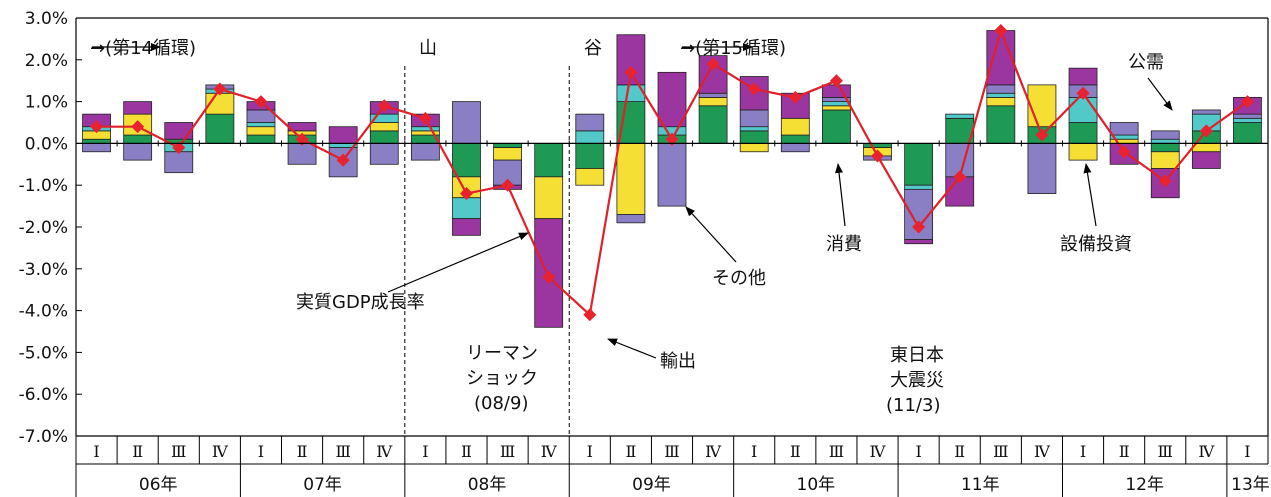 Image resolution: width=1271 pixels, height=497 pixels. I want to click on trough-label: 谷, so click(593, 48).